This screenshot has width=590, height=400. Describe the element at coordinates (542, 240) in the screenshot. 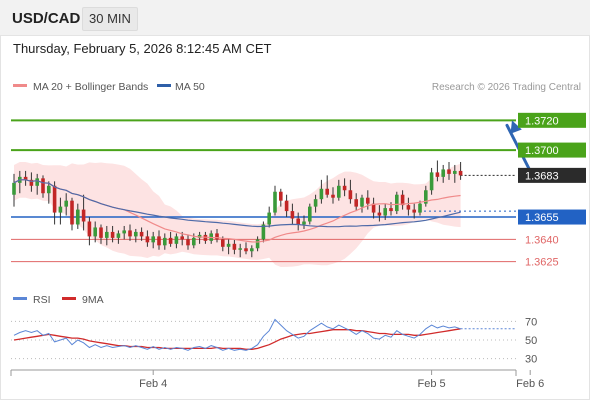

I see `level-label-1.3640: 1.3640` at that location.